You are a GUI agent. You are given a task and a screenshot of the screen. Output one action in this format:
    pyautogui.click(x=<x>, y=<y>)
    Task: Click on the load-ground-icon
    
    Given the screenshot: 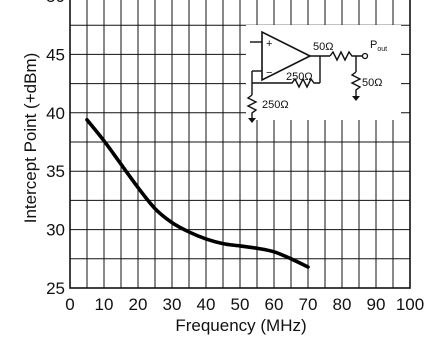 What is the action you would take?
    pyautogui.click(x=356, y=98)
    